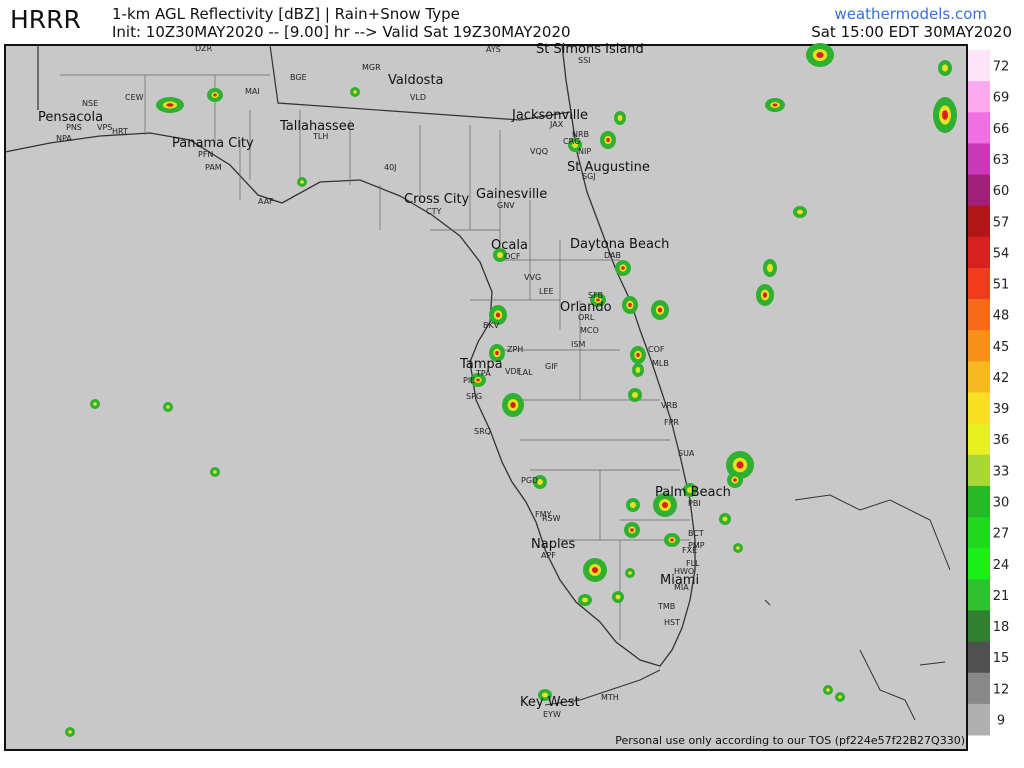 The height and width of the screenshot is (768, 1024). Describe the element at coordinates (696, 533) in the screenshot. I see `station-label: BCT` at that location.